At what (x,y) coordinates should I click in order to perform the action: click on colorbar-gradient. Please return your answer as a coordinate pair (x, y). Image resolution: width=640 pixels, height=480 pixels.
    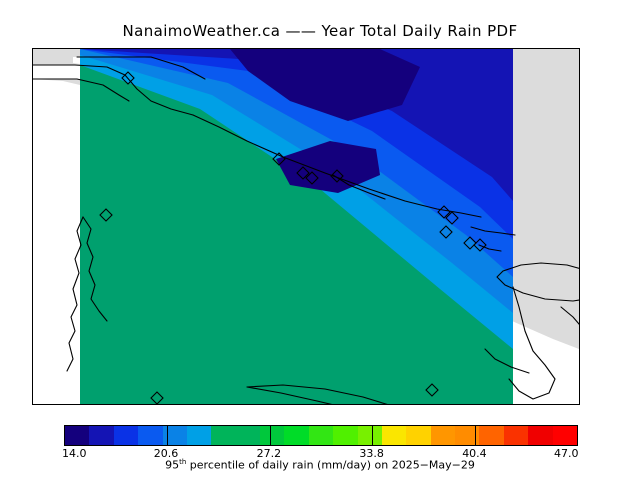
    Looking at the image, I should click on (321, 435).